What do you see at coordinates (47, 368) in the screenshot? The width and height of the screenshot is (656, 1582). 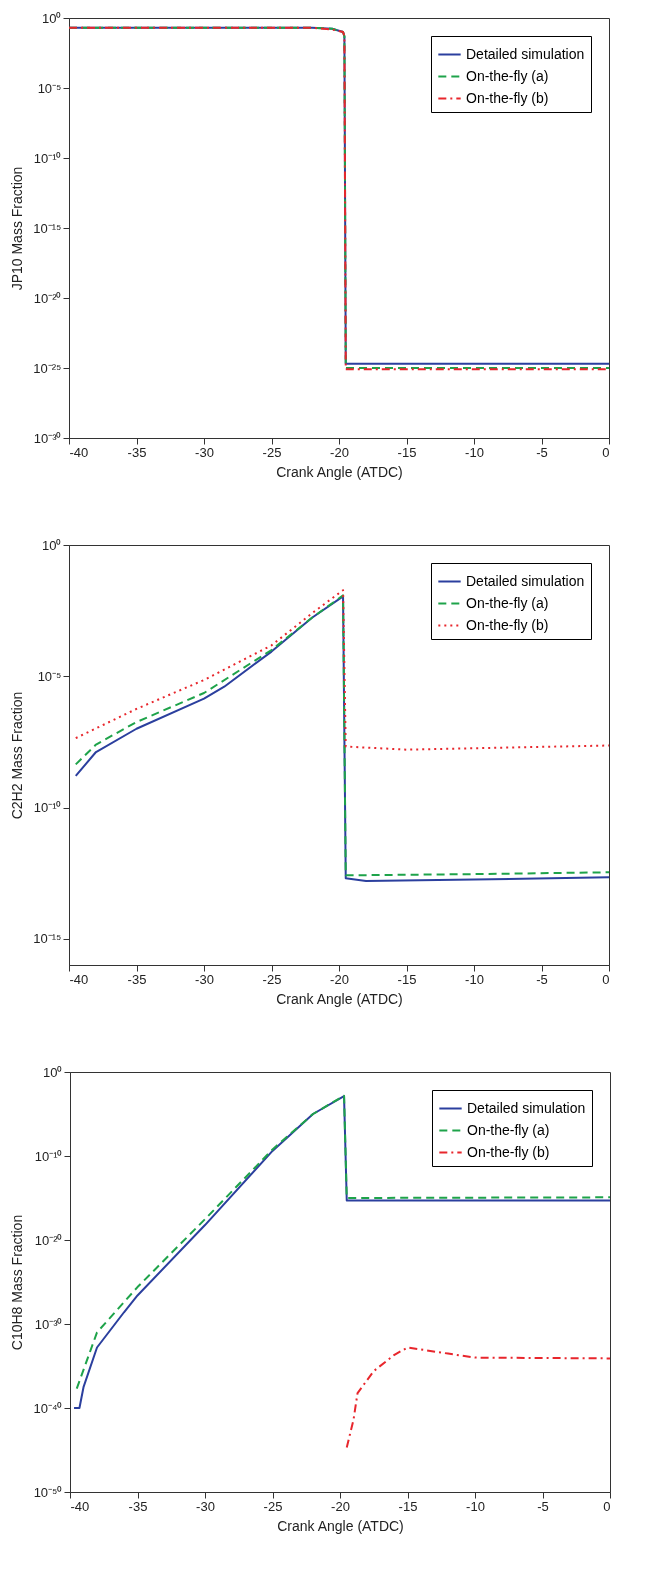 I see `y-tick-label: 10⁻²⁵` at bounding box center [47, 368].